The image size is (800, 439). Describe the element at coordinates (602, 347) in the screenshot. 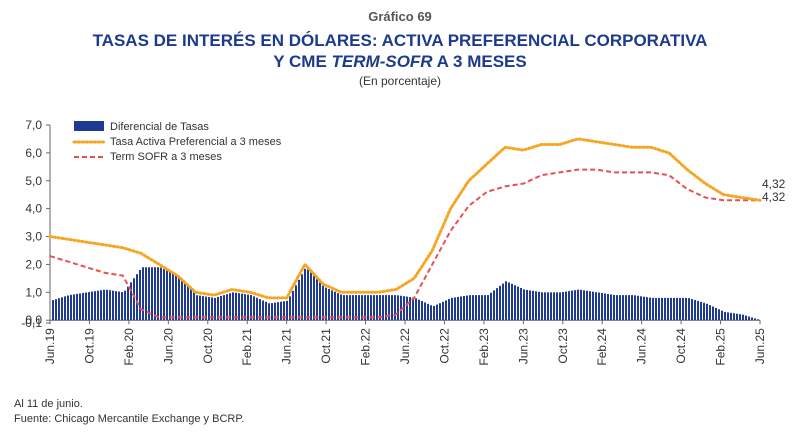

I see `x-tick-label: Feb.24` at that location.